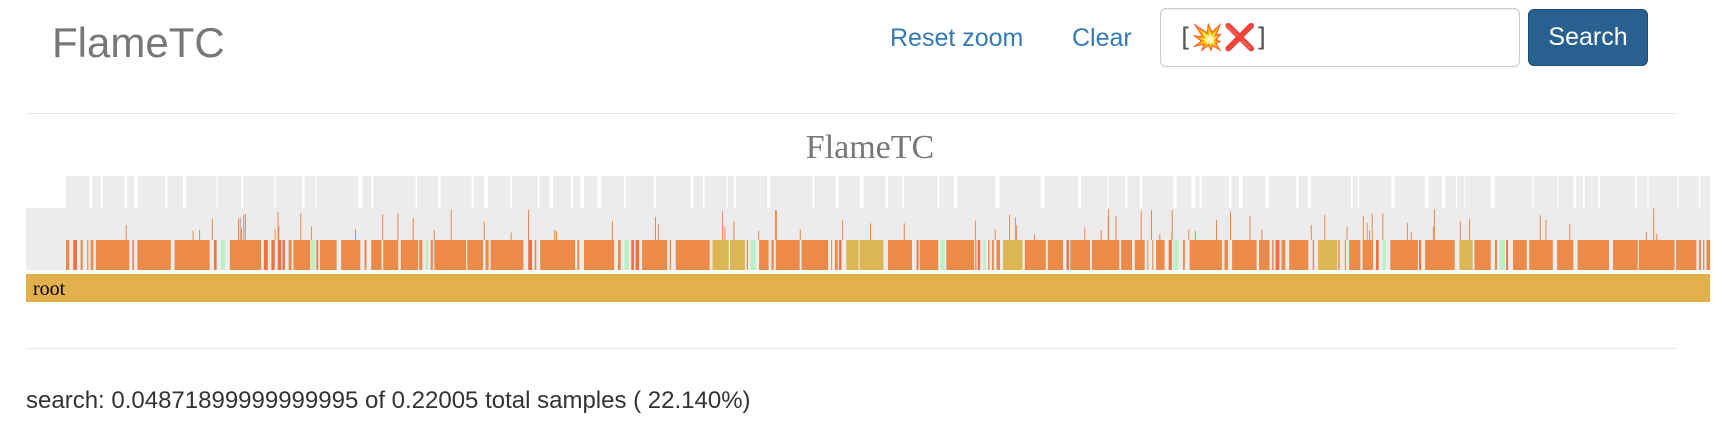 The width and height of the screenshot is (1713, 424). Describe the element at coordinates (1102, 38) in the screenshot. I see `clear-link: Clear` at that location.